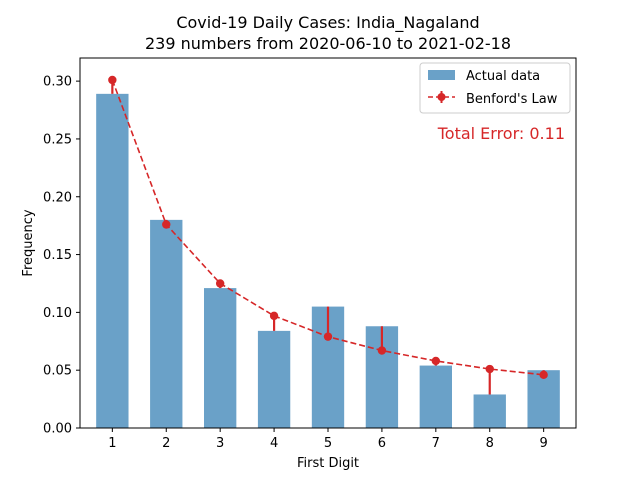 The height and width of the screenshot is (480, 640). I want to click on legend-swatch-actual, so click(441, 75).